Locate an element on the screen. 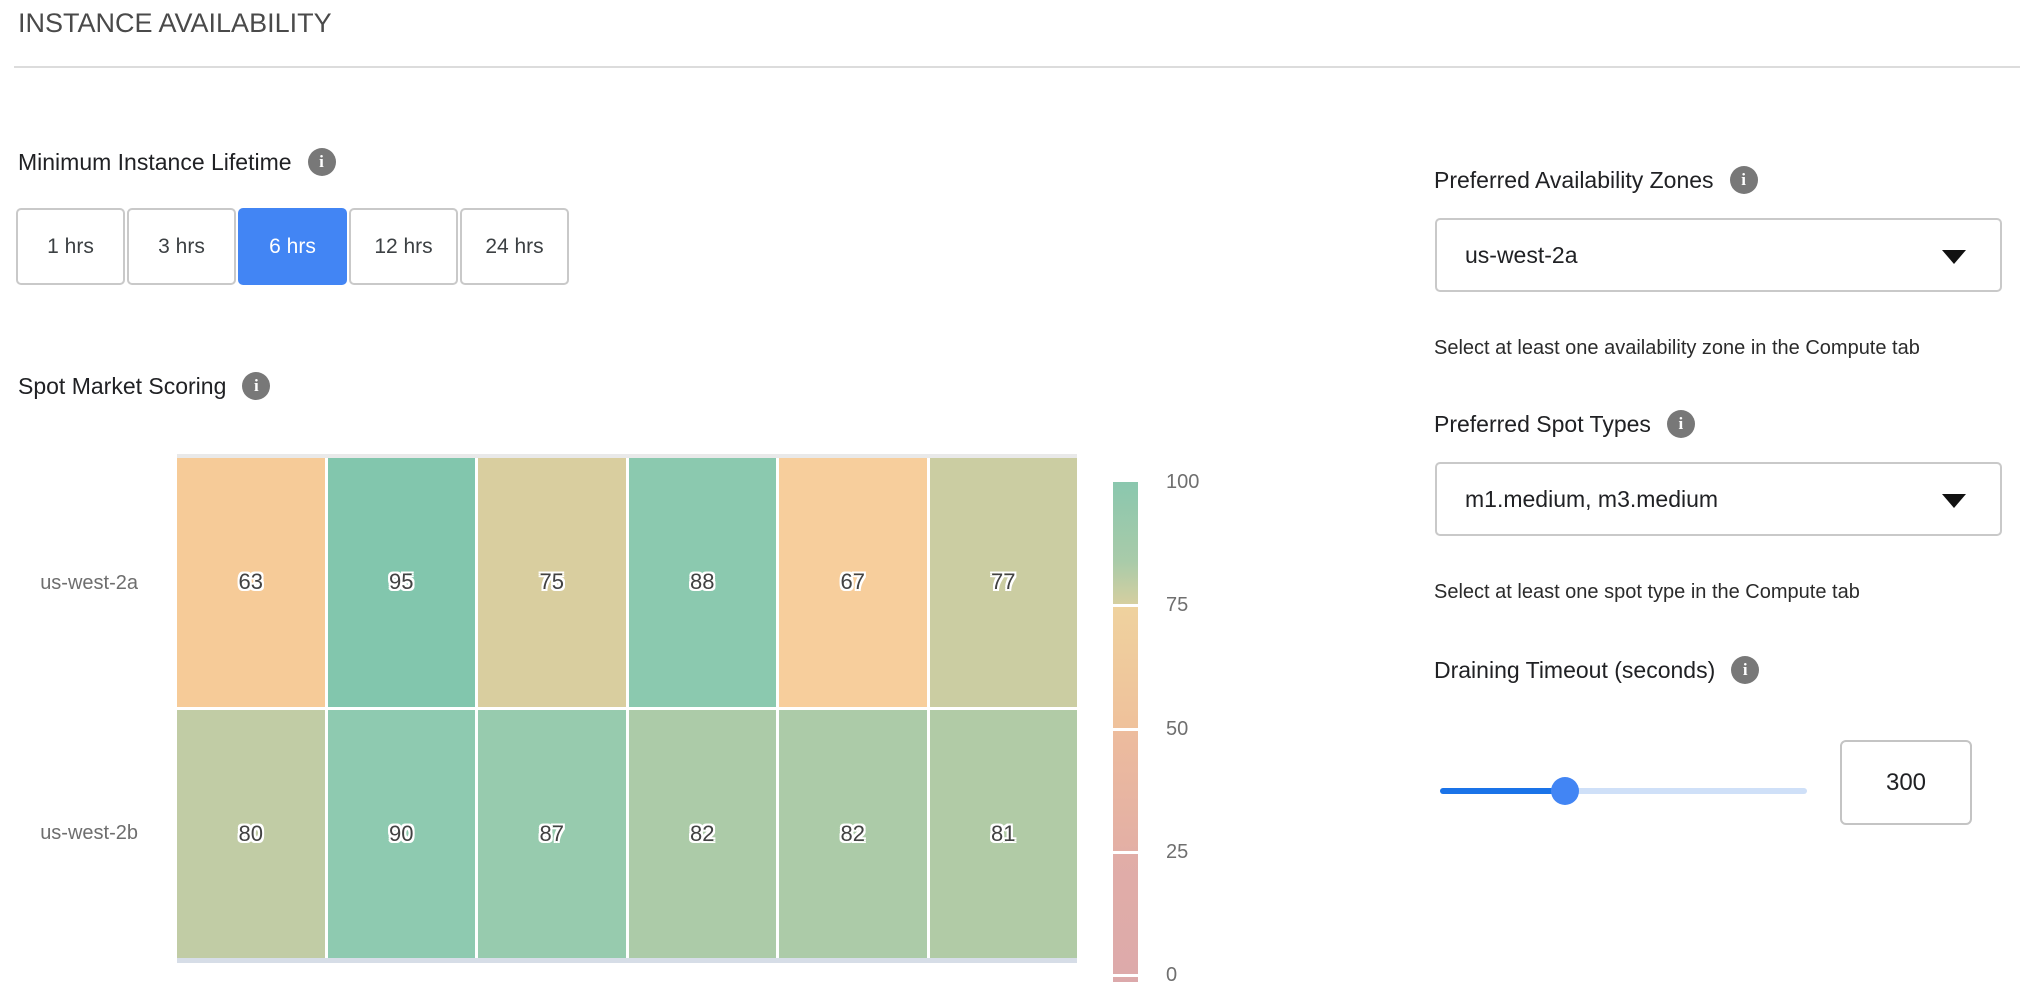  heatmap-cell-us-west-2b-5: 81 is located at coordinates (1003, 833).